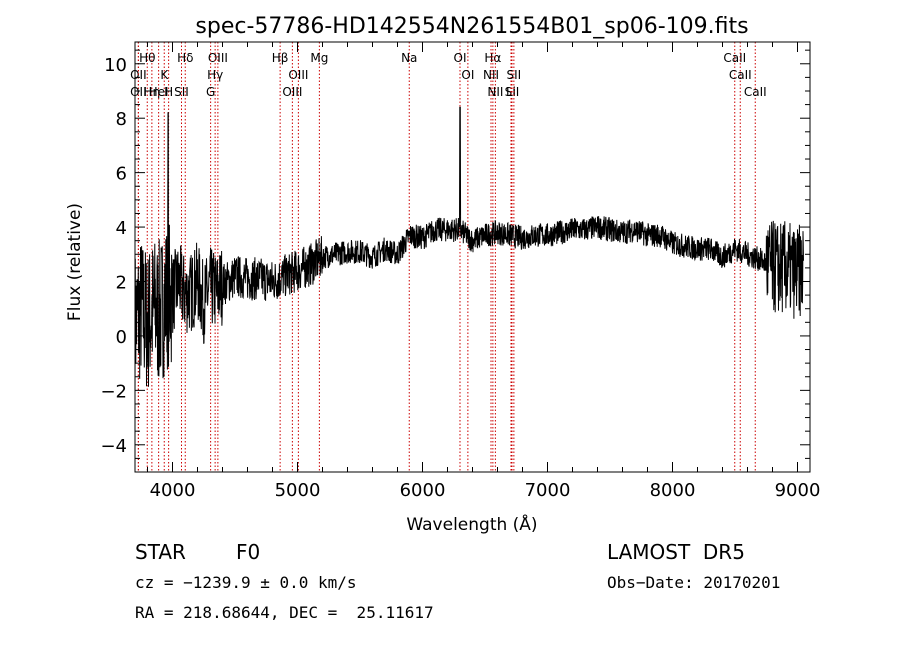  What do you see at coordinates (492, 58) in the screenshot?
I see `spectral-line-label: Hα` at bounding box center [492, 58].